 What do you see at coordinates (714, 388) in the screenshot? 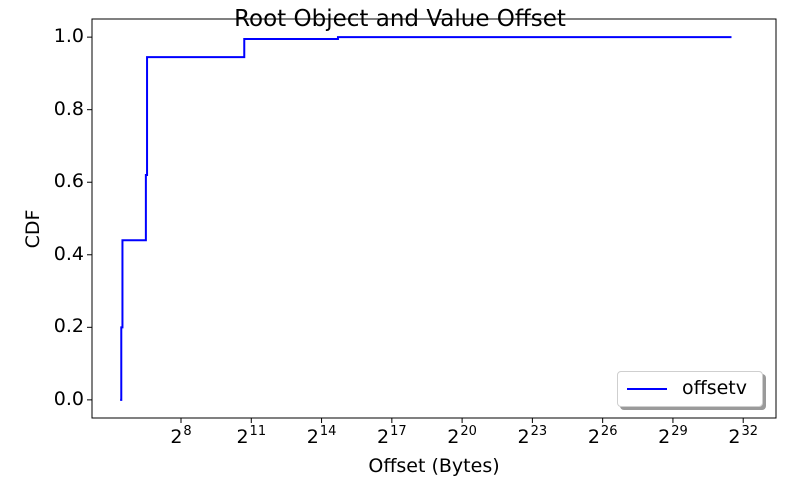
I see `legend-label-offsetv: offsetv` at bounding box center [714, 388].